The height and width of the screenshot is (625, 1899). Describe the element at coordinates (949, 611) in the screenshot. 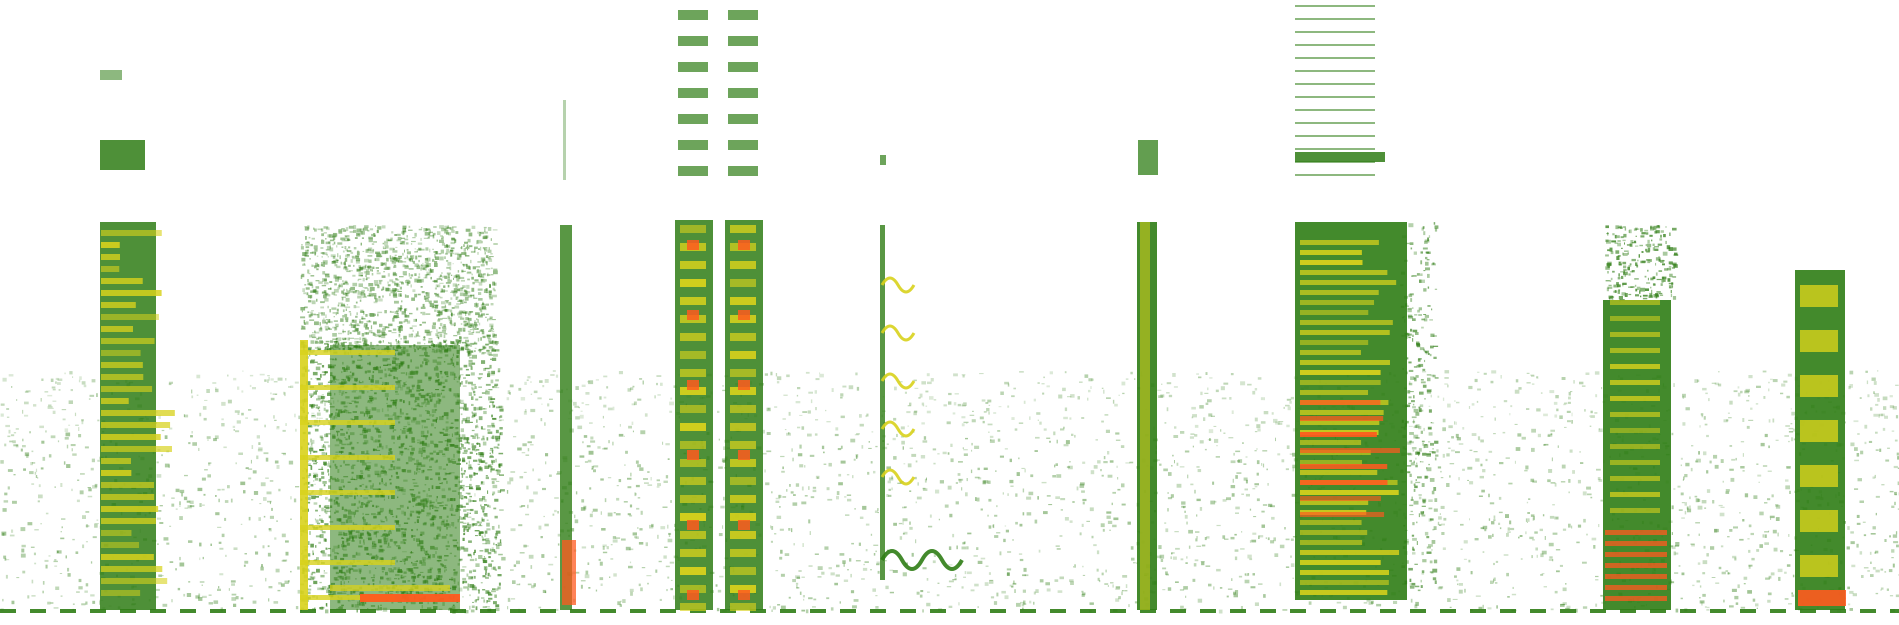

I see `baseline-dashes` at that location.